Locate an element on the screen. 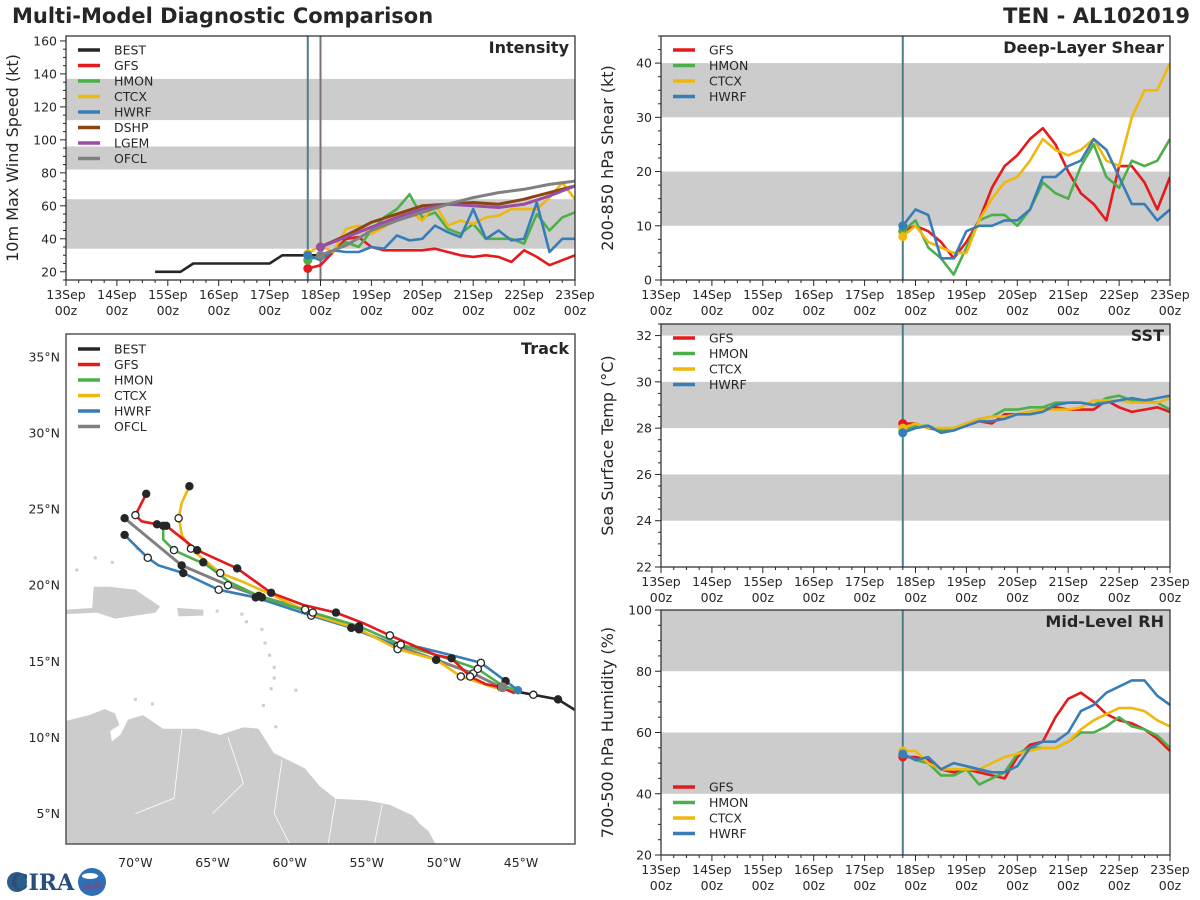 This screenshot has width=1200, height=900. panel-title: Deep-Layer Shear is located at coordinates (1083, 47).